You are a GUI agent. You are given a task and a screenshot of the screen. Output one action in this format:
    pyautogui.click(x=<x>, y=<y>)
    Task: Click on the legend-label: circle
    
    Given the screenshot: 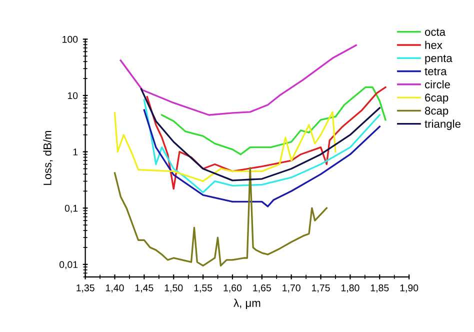 What is the action you would take?
    pyautogui.click(x=437, y=84)
    